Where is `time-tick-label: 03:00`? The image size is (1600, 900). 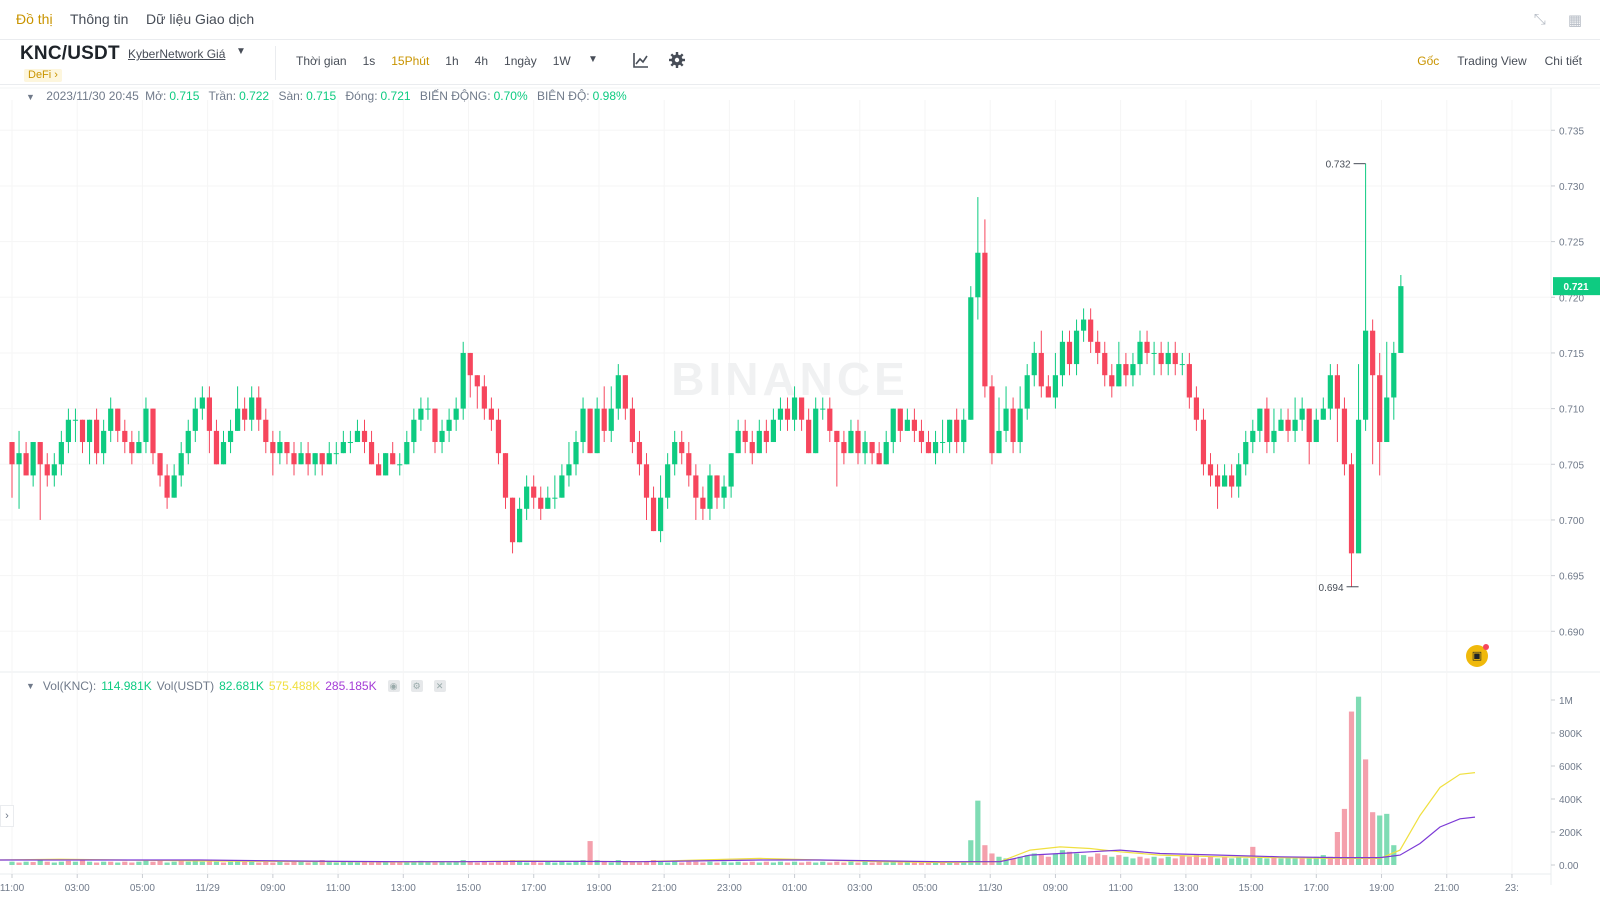 time-tick-label: 03:00 is located at coordinates (859, 888).